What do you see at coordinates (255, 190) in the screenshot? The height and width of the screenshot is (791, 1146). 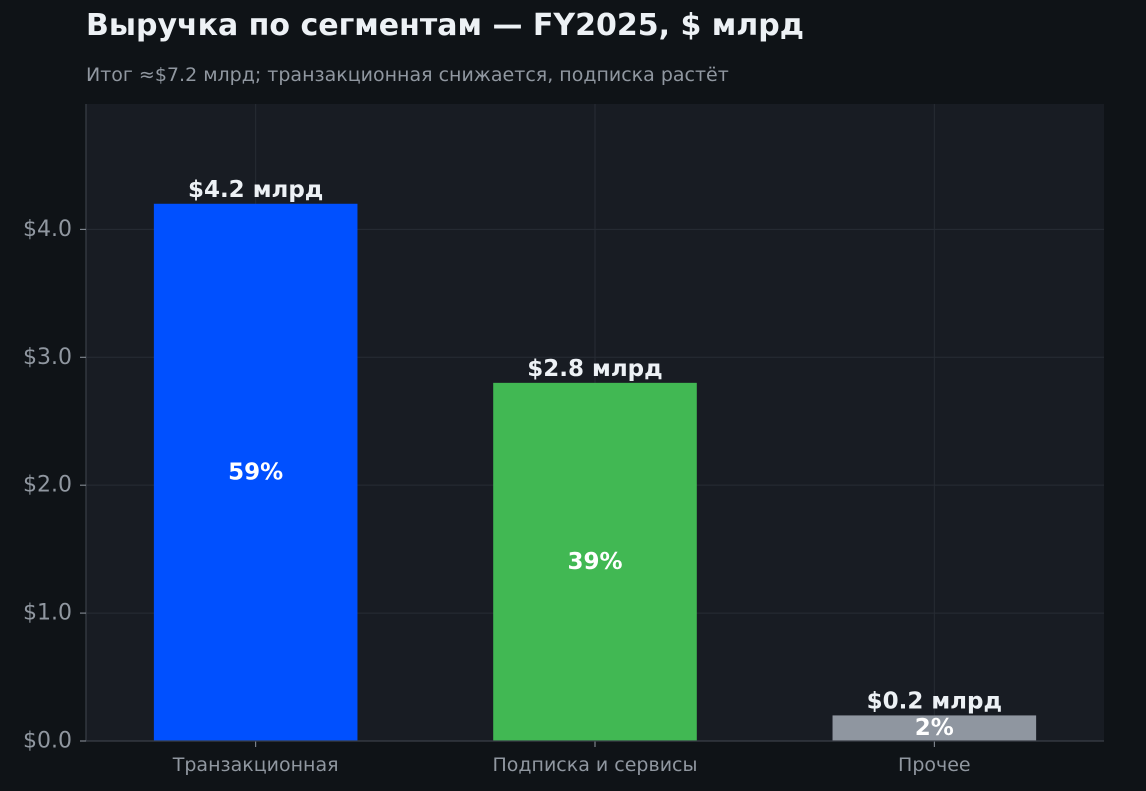 I see `bar-value-label: $4.2 млрд` at bounding box center [255, 190].